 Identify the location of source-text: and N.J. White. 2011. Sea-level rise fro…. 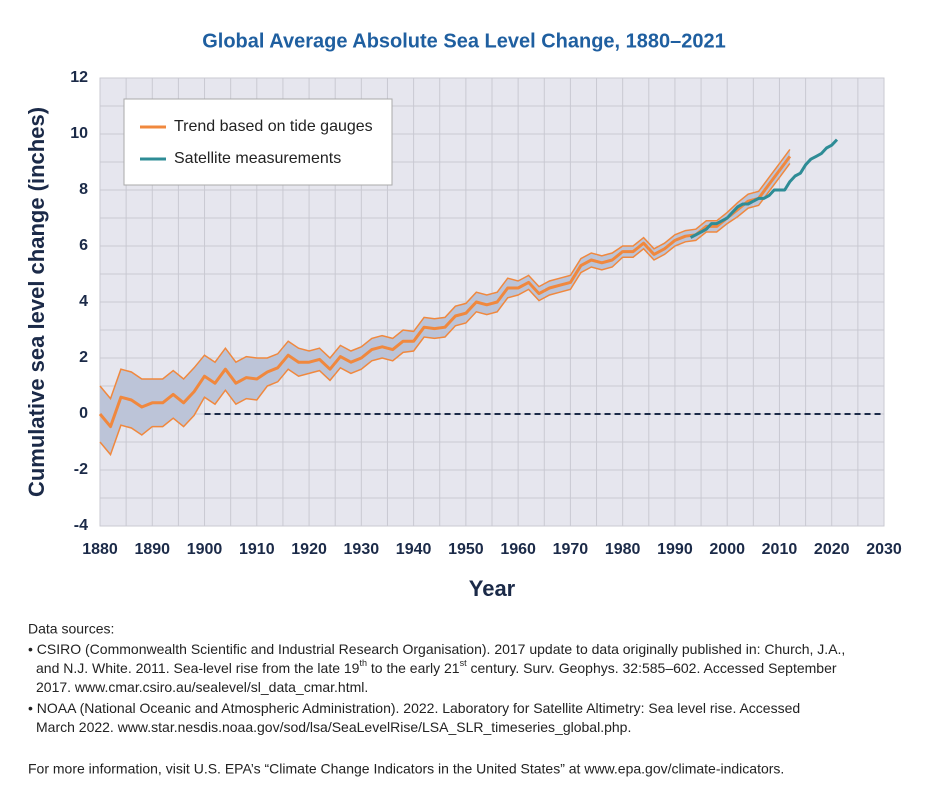
(198, 668).